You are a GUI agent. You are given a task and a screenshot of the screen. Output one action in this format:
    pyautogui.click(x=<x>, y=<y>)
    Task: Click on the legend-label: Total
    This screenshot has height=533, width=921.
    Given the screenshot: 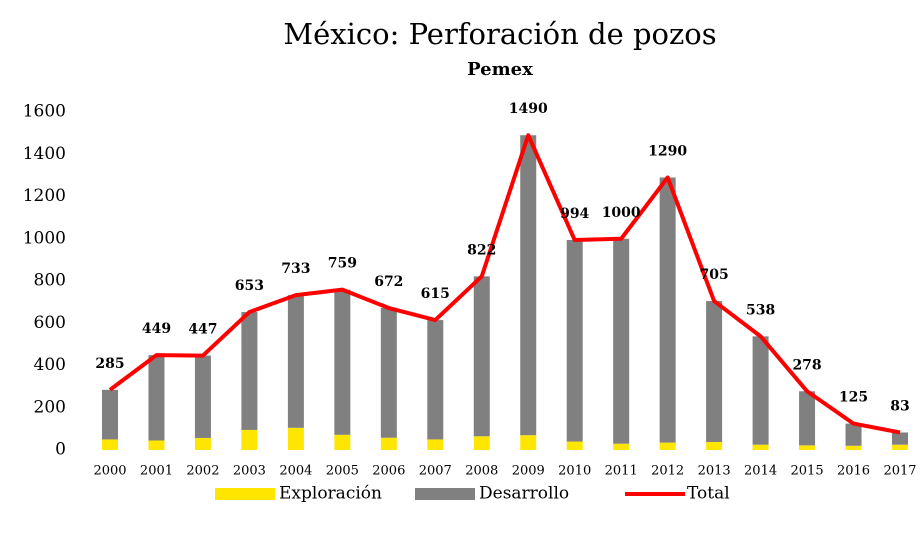 What is the action you would take?
    pyautogui.click(x=708, y=494)
    